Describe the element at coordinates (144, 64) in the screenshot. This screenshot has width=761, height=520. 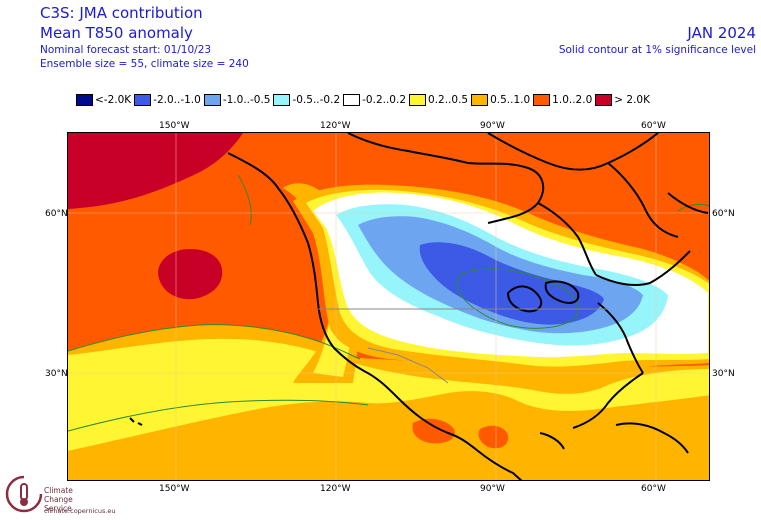
I see `ensemble-size: Ensemble size = 55, climate size = 240` at that location.